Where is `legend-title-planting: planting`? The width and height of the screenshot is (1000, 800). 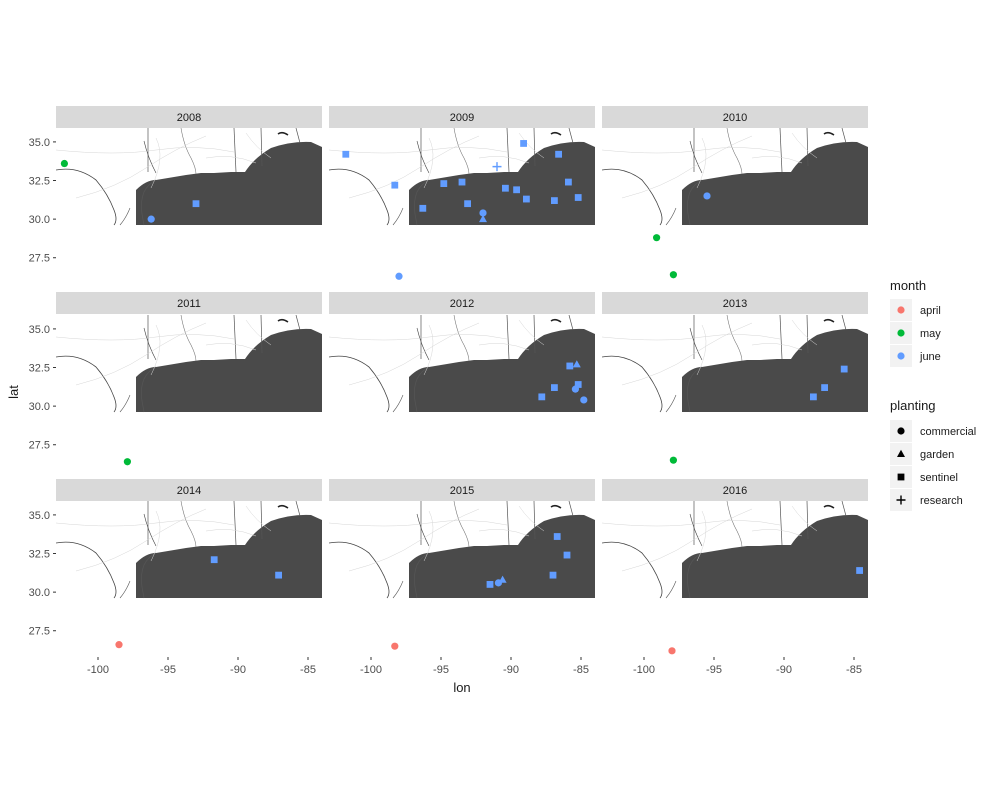 legend-title-planting: planting is located at coordinates (913, 405).